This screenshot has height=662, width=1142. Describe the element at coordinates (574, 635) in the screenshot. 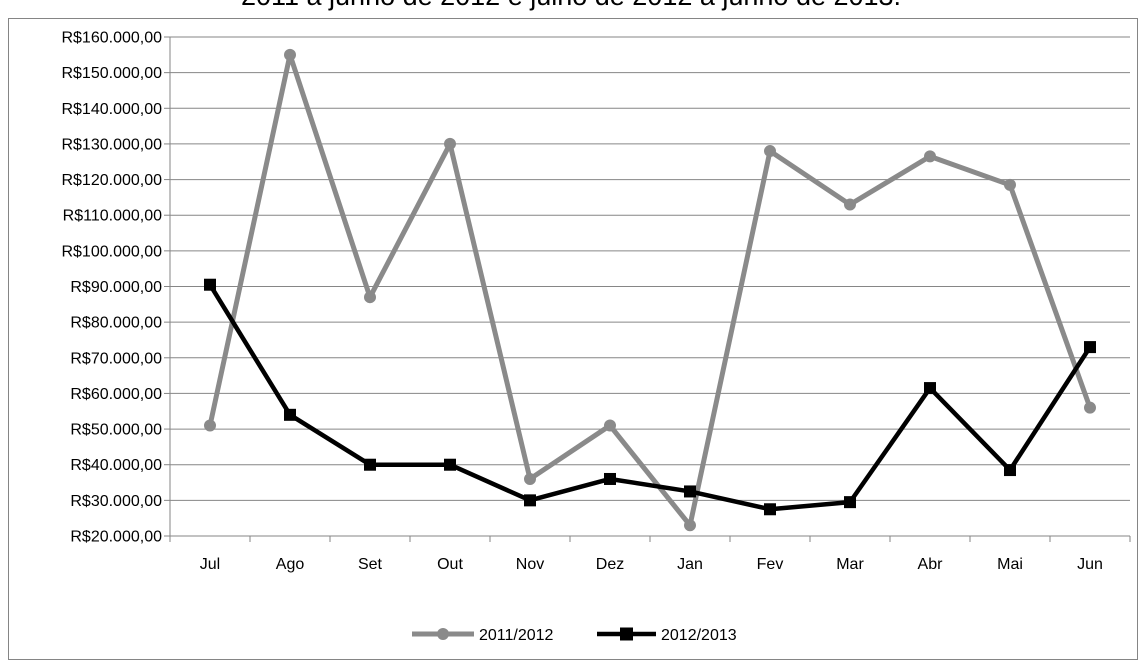

I see `legend: 2011/2012 2012/2013` at that location.